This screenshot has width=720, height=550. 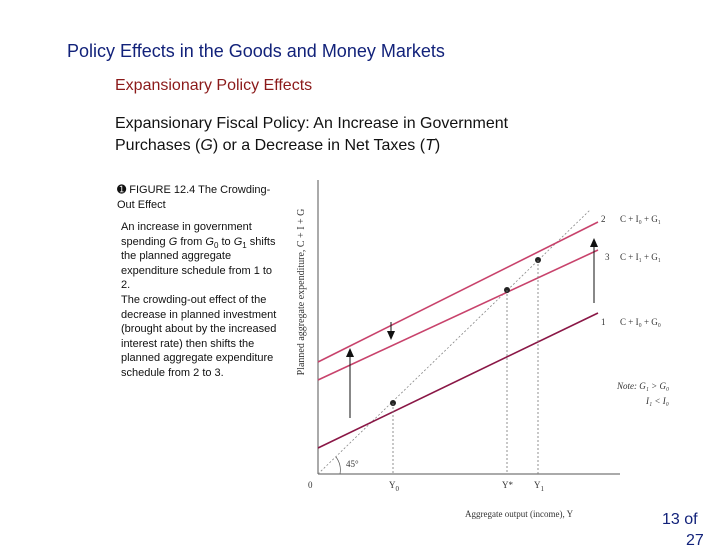 What do you see at coordinates (680, 519) in the screenshot?
I see `page-number: 13 of` at bounding box center [680, 519].